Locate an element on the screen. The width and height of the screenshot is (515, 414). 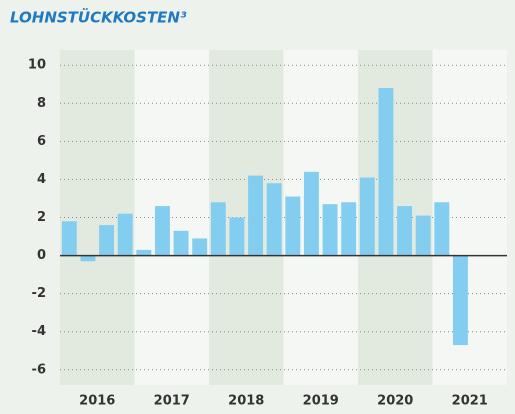
y-tick-label: 10 is located at coordinates (37, 65).